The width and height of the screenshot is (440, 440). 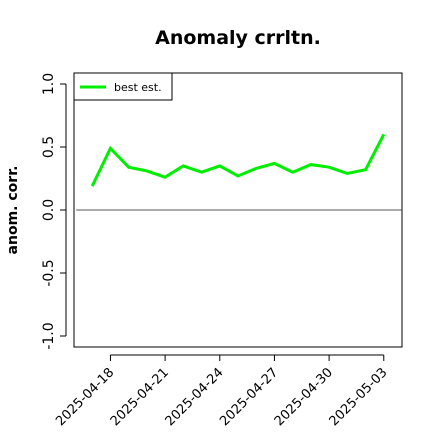 I want to click on y-tick-label: 0.5, so click(x=49, y=147).